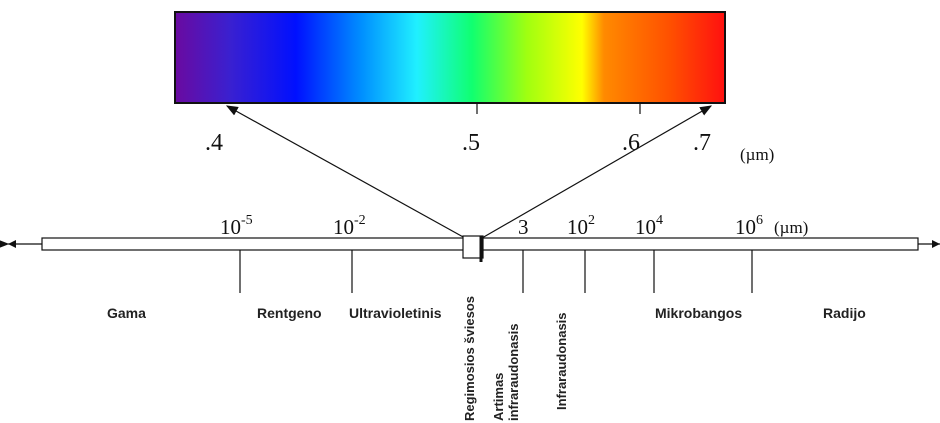 This screenshot has height=423, width=940. Describe the element at coordinates (513, 372) in the screenshot. I see `region-label: infraraudonasis` at that location.